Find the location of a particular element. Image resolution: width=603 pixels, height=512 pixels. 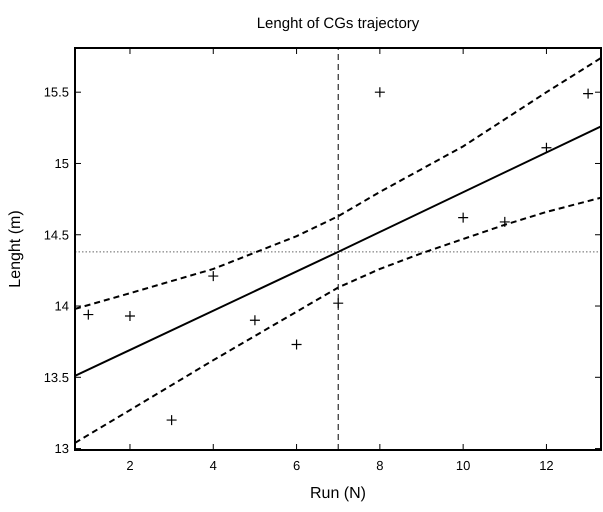

x-axis-title: Run (N) is located at coordinates (338, 493).